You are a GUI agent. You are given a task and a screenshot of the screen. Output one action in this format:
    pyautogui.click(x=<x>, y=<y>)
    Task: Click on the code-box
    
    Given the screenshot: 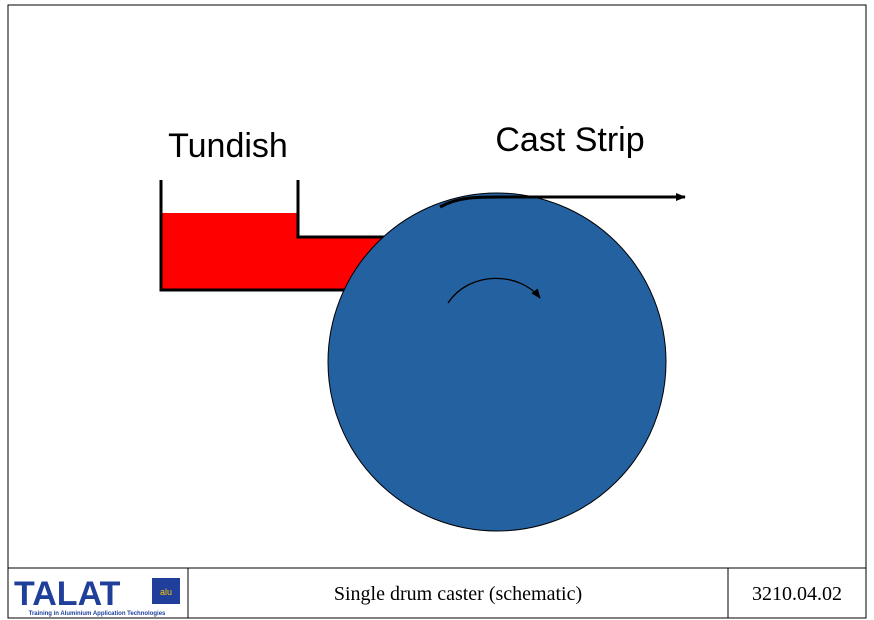 What is the action you would take?
    pyautogui.click(x=797, y=593)
    